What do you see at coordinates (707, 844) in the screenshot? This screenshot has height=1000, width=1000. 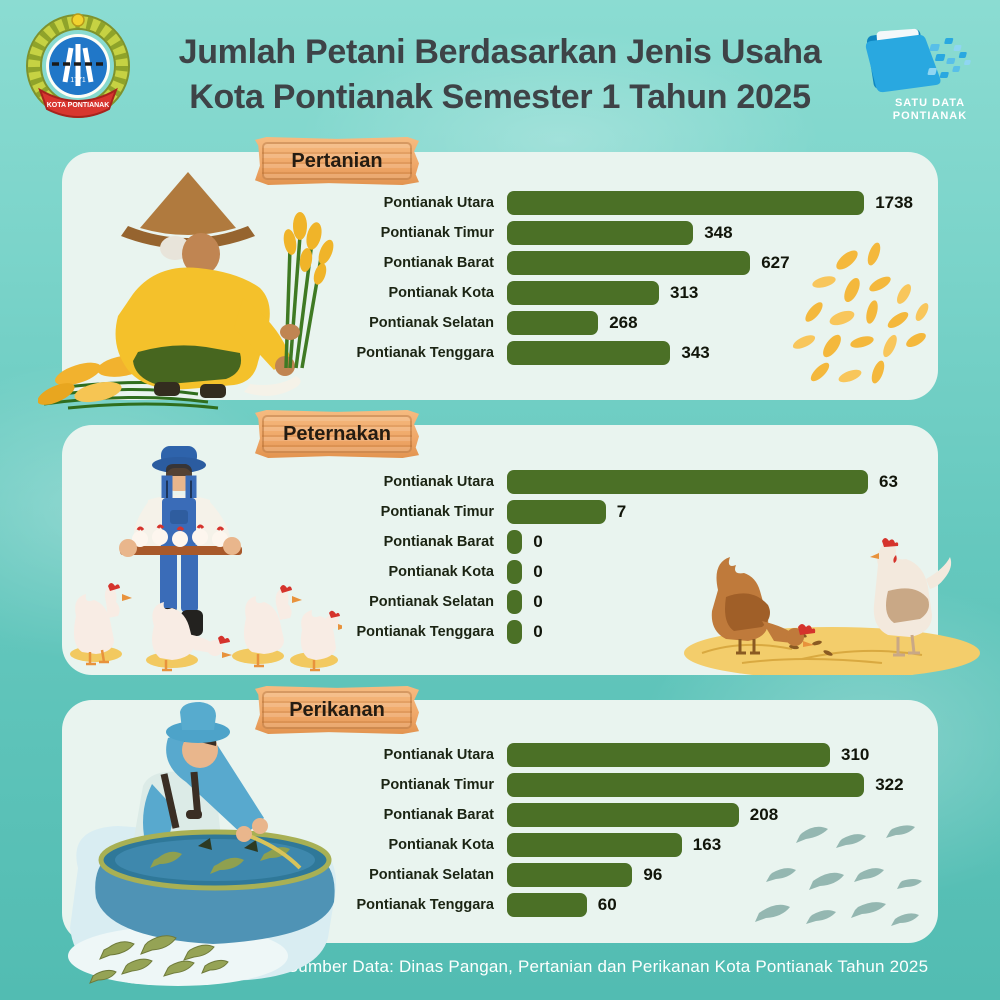 I see `value-label: 163` at bounding box center [707, 844].